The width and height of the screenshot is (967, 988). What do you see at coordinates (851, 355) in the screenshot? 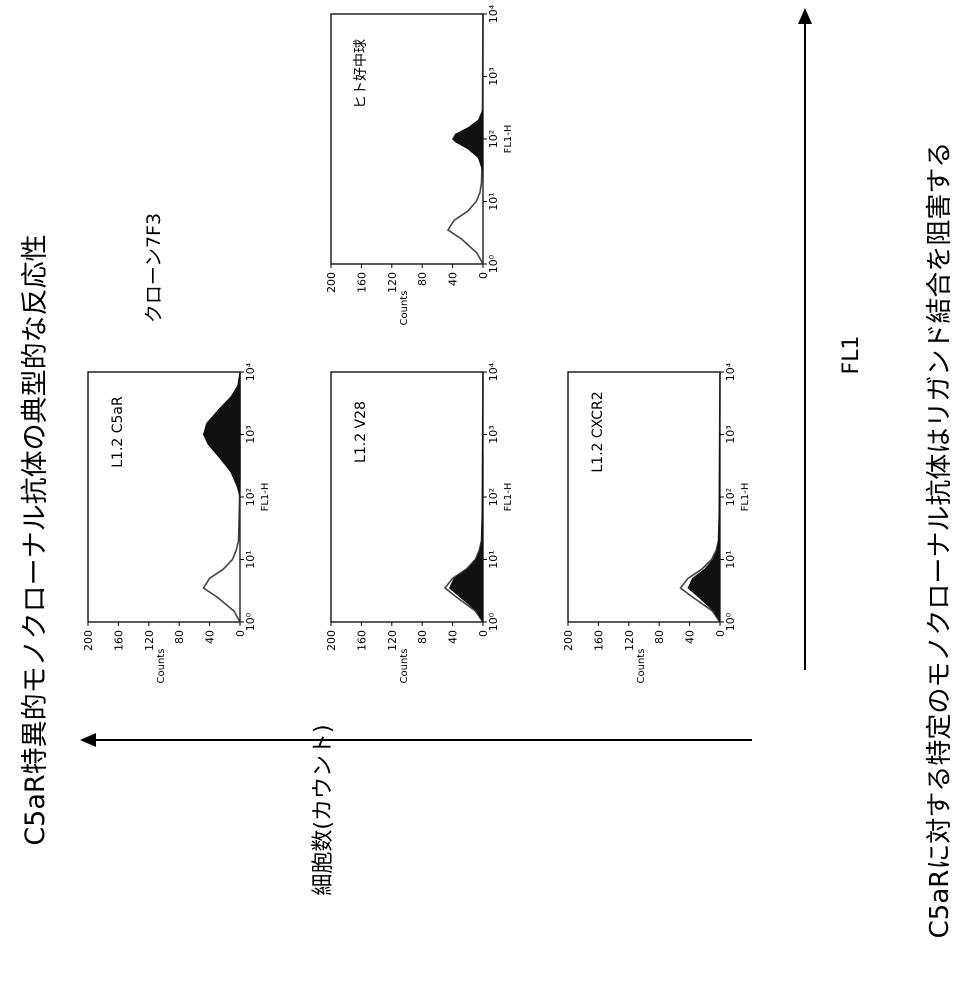
I see `fl1-axis-label: FL1` at bounding box center [851, 355].